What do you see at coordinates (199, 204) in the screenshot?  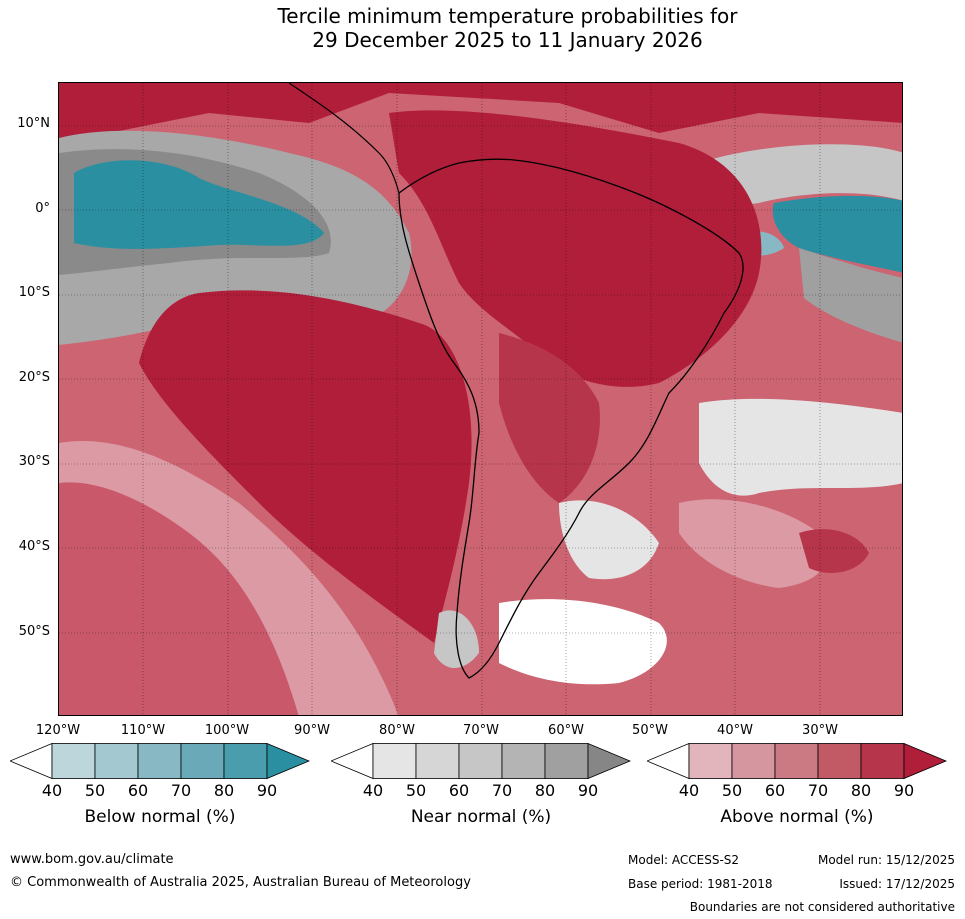 I see `zone-below-pacific` at bounding box center [199, 204].